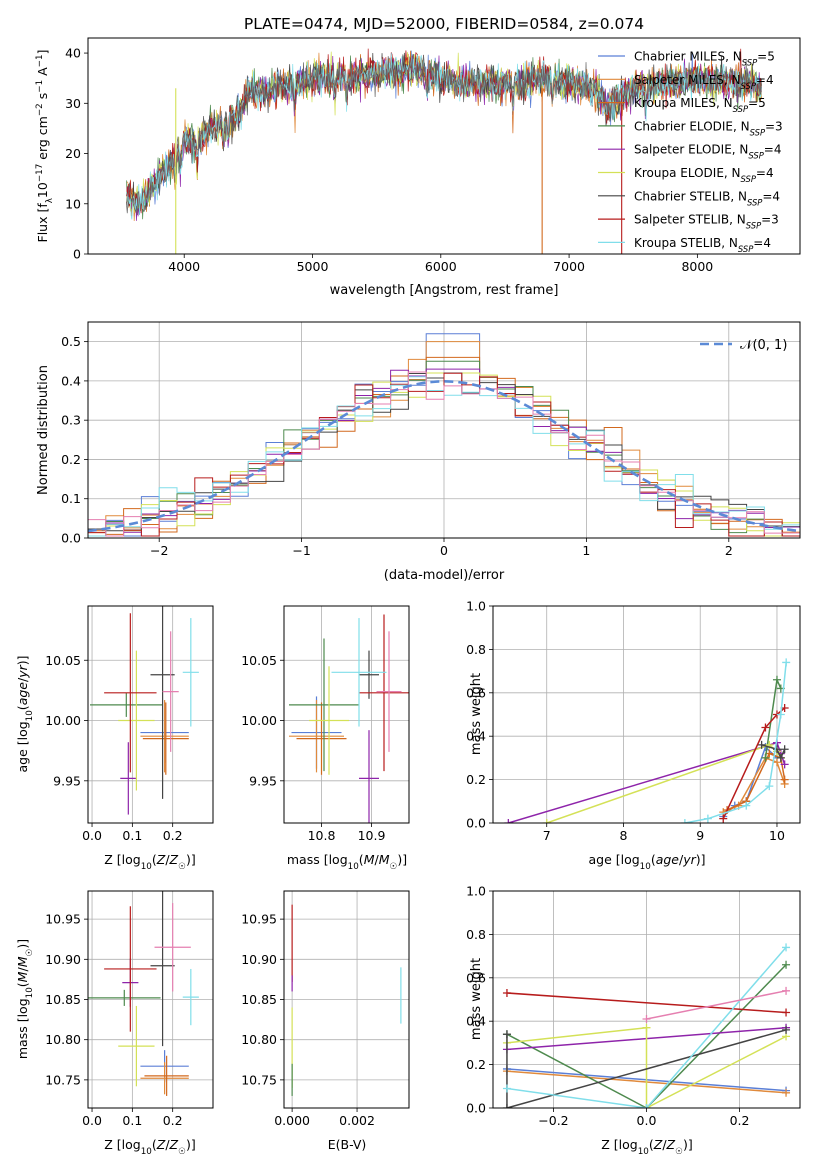 Image resolution: width=819 pixels, height=1170 pixels. I want to click on mass-vs-ebv-axes: 0.000 0.002 10.75 10.80 10.85 10.90 10.95, so click(325, 1009).